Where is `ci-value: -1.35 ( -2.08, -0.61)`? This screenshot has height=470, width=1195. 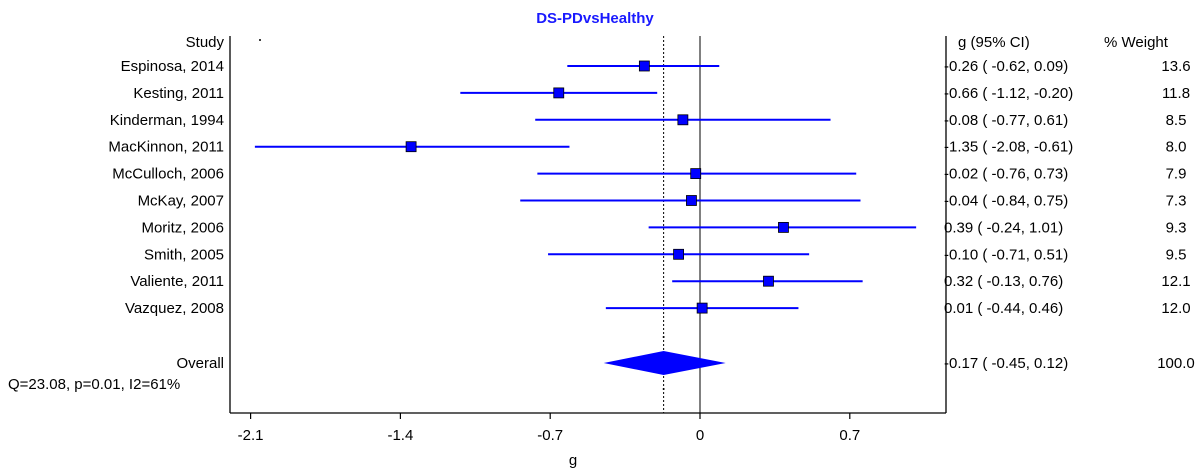 ci-value: -1.35 ( -2.08, -0.61) is located at coordinates (1008, 147).